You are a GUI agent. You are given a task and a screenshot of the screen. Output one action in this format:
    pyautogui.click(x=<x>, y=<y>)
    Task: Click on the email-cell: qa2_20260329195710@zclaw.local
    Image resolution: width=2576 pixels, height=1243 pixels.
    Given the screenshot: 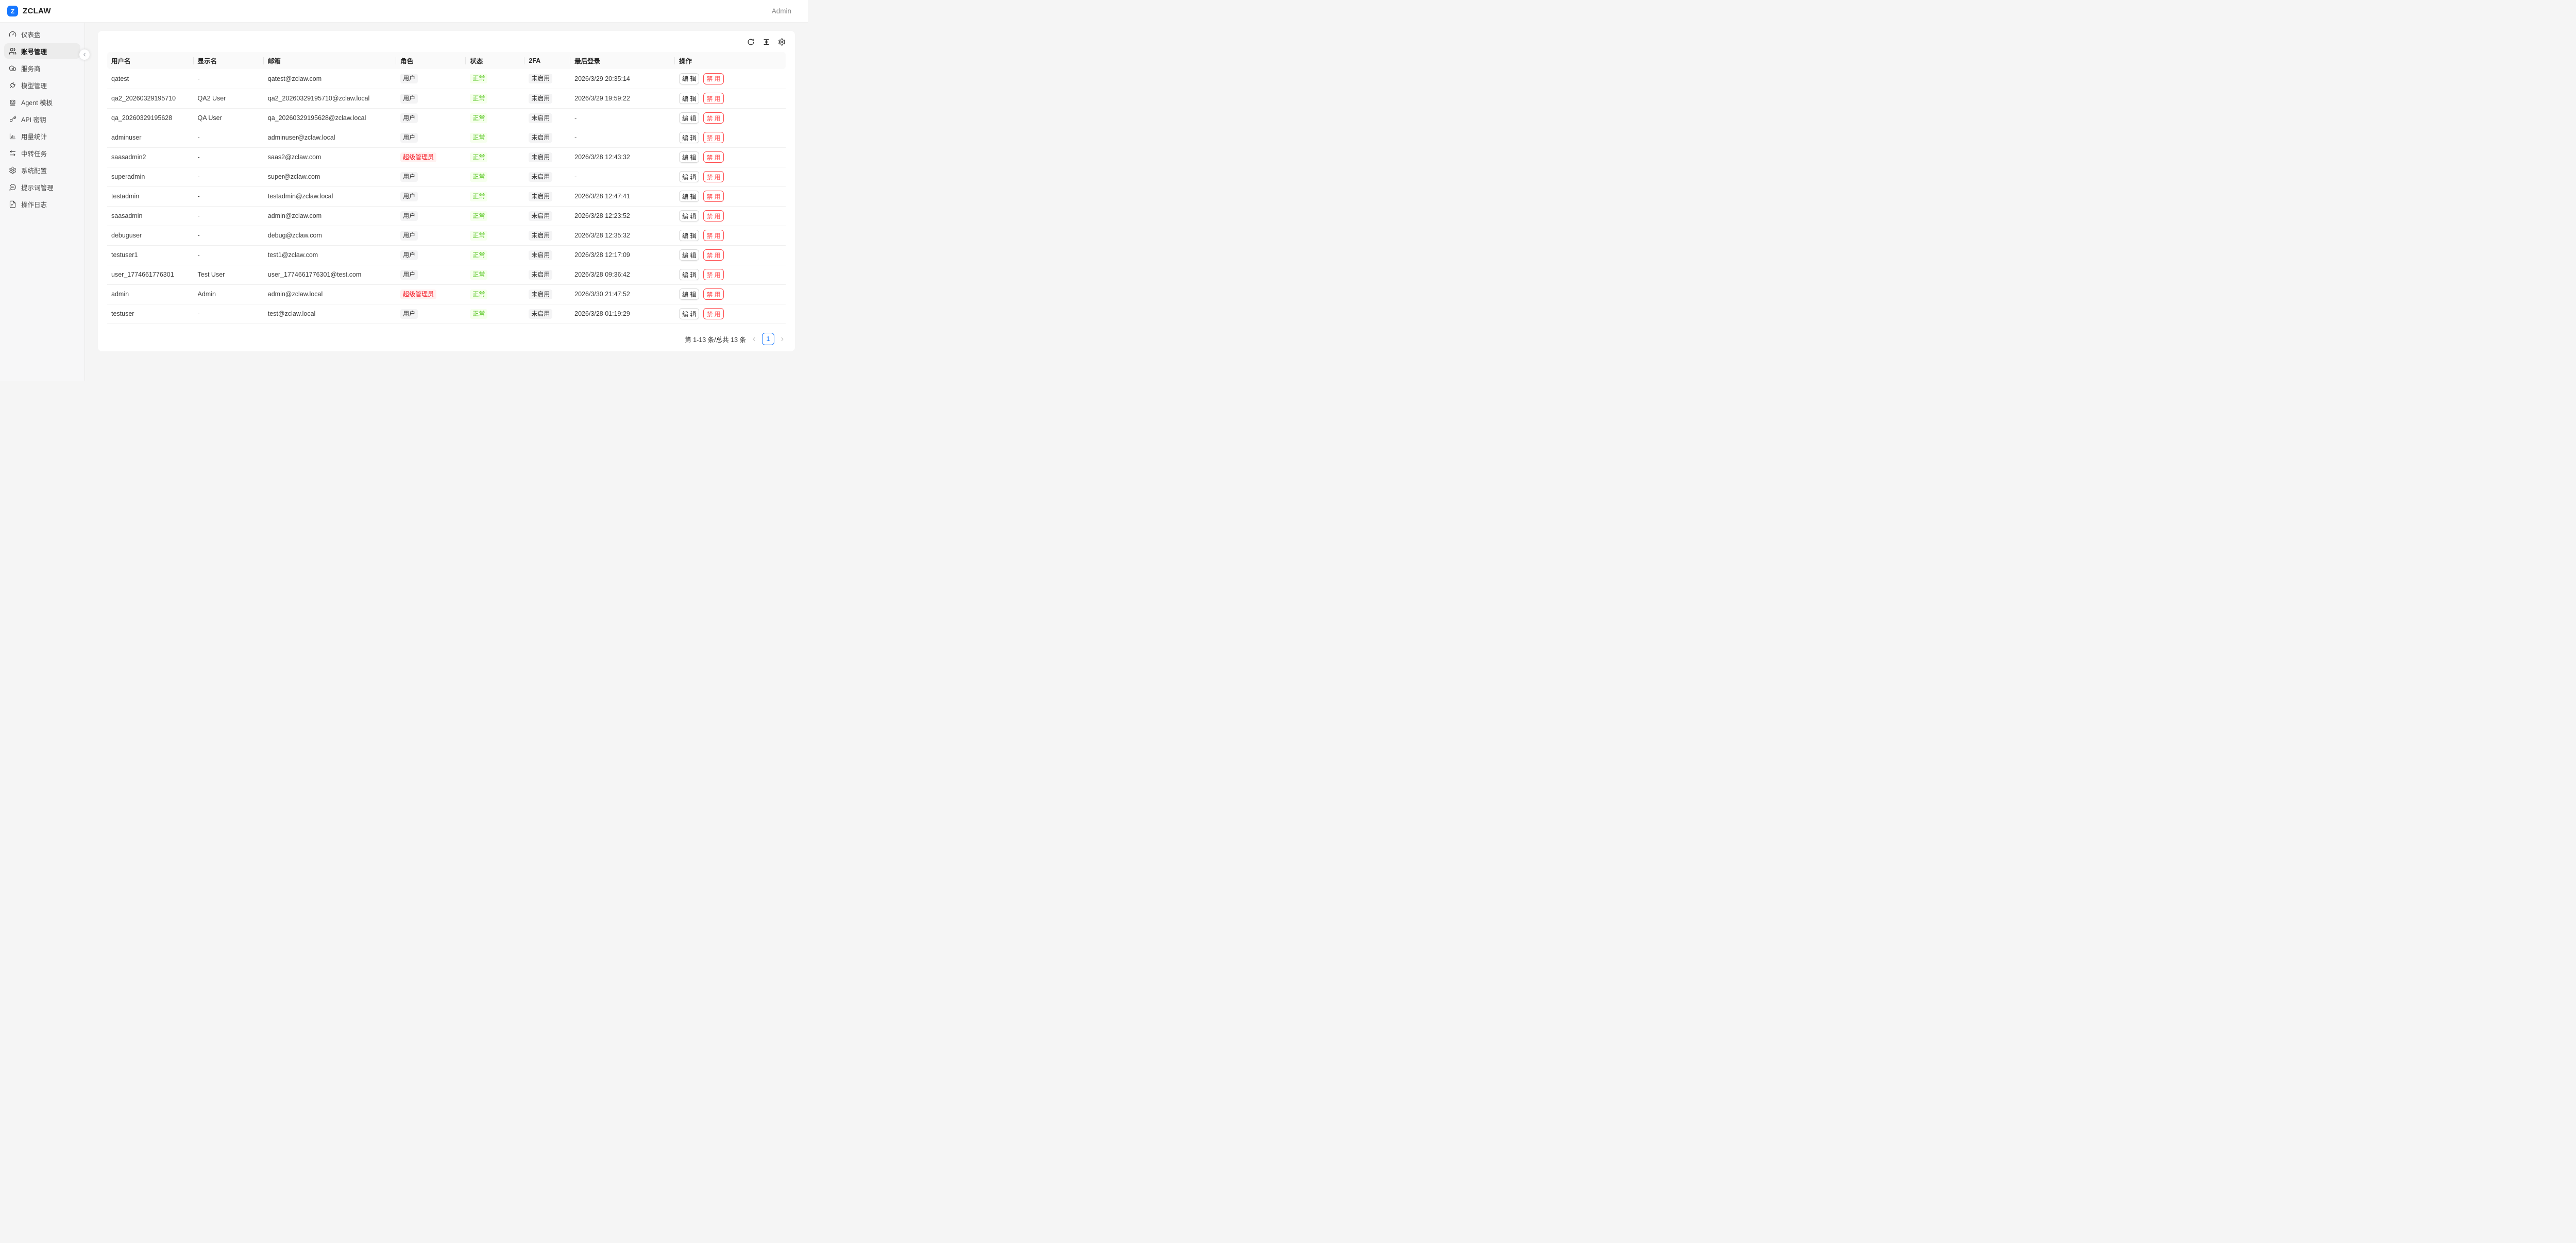 What is the action you would take?
    pyautogui.click(x=330, y=99)
    